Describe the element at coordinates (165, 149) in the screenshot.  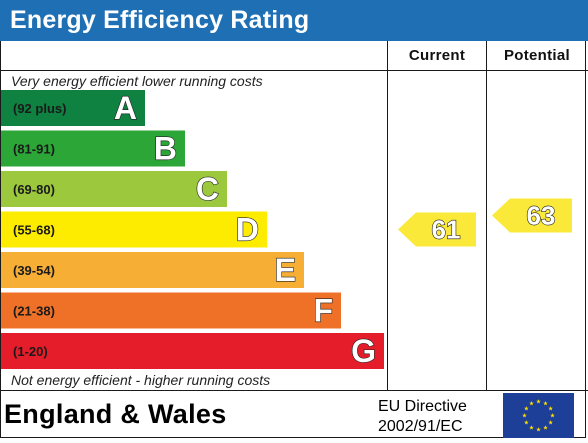
I see `band-letter-b: B` at that location.